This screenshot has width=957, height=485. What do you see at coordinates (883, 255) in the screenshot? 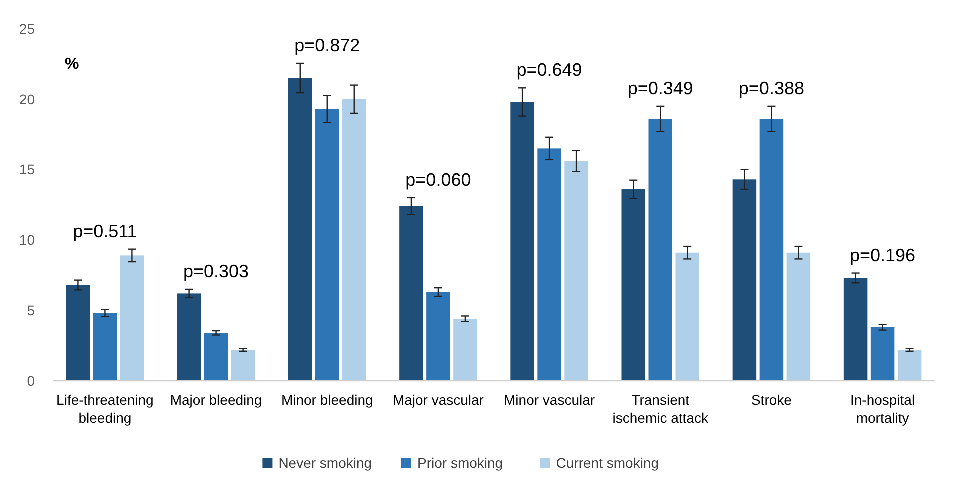
I see `annotation: p=0.196` at bounding box center [883, 255].